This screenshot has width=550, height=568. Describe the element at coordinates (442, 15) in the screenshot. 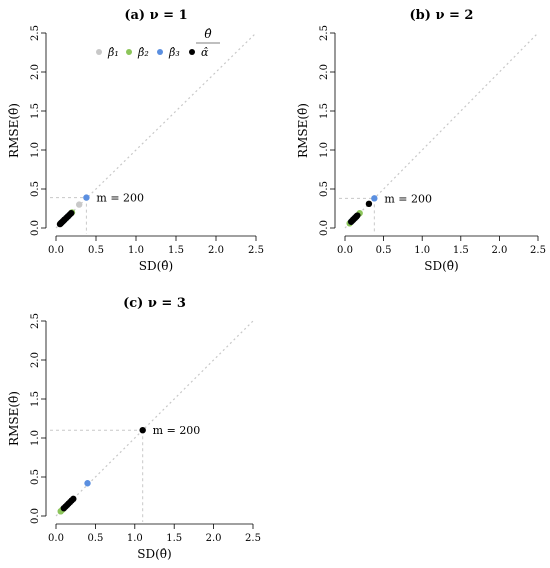

I see `panel-title: (b) ν = 2` at that location.